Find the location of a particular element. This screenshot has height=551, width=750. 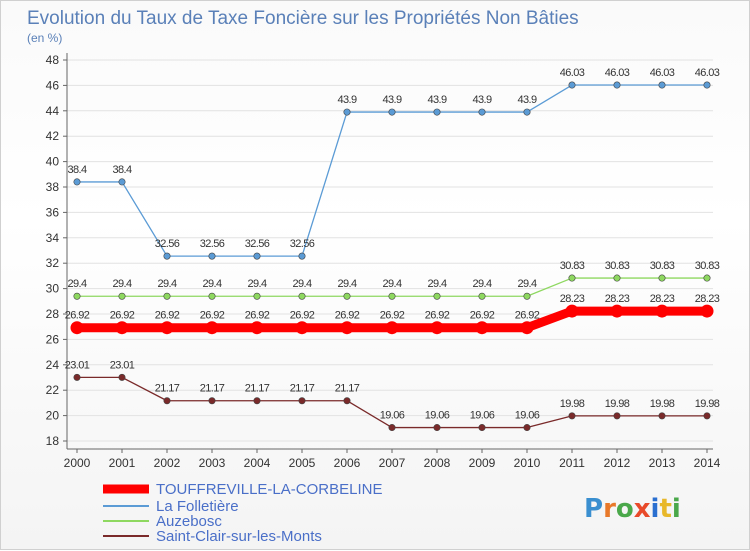

point-saint-clair-sur-les-monts-2005 is located at coordinates (302, 401).